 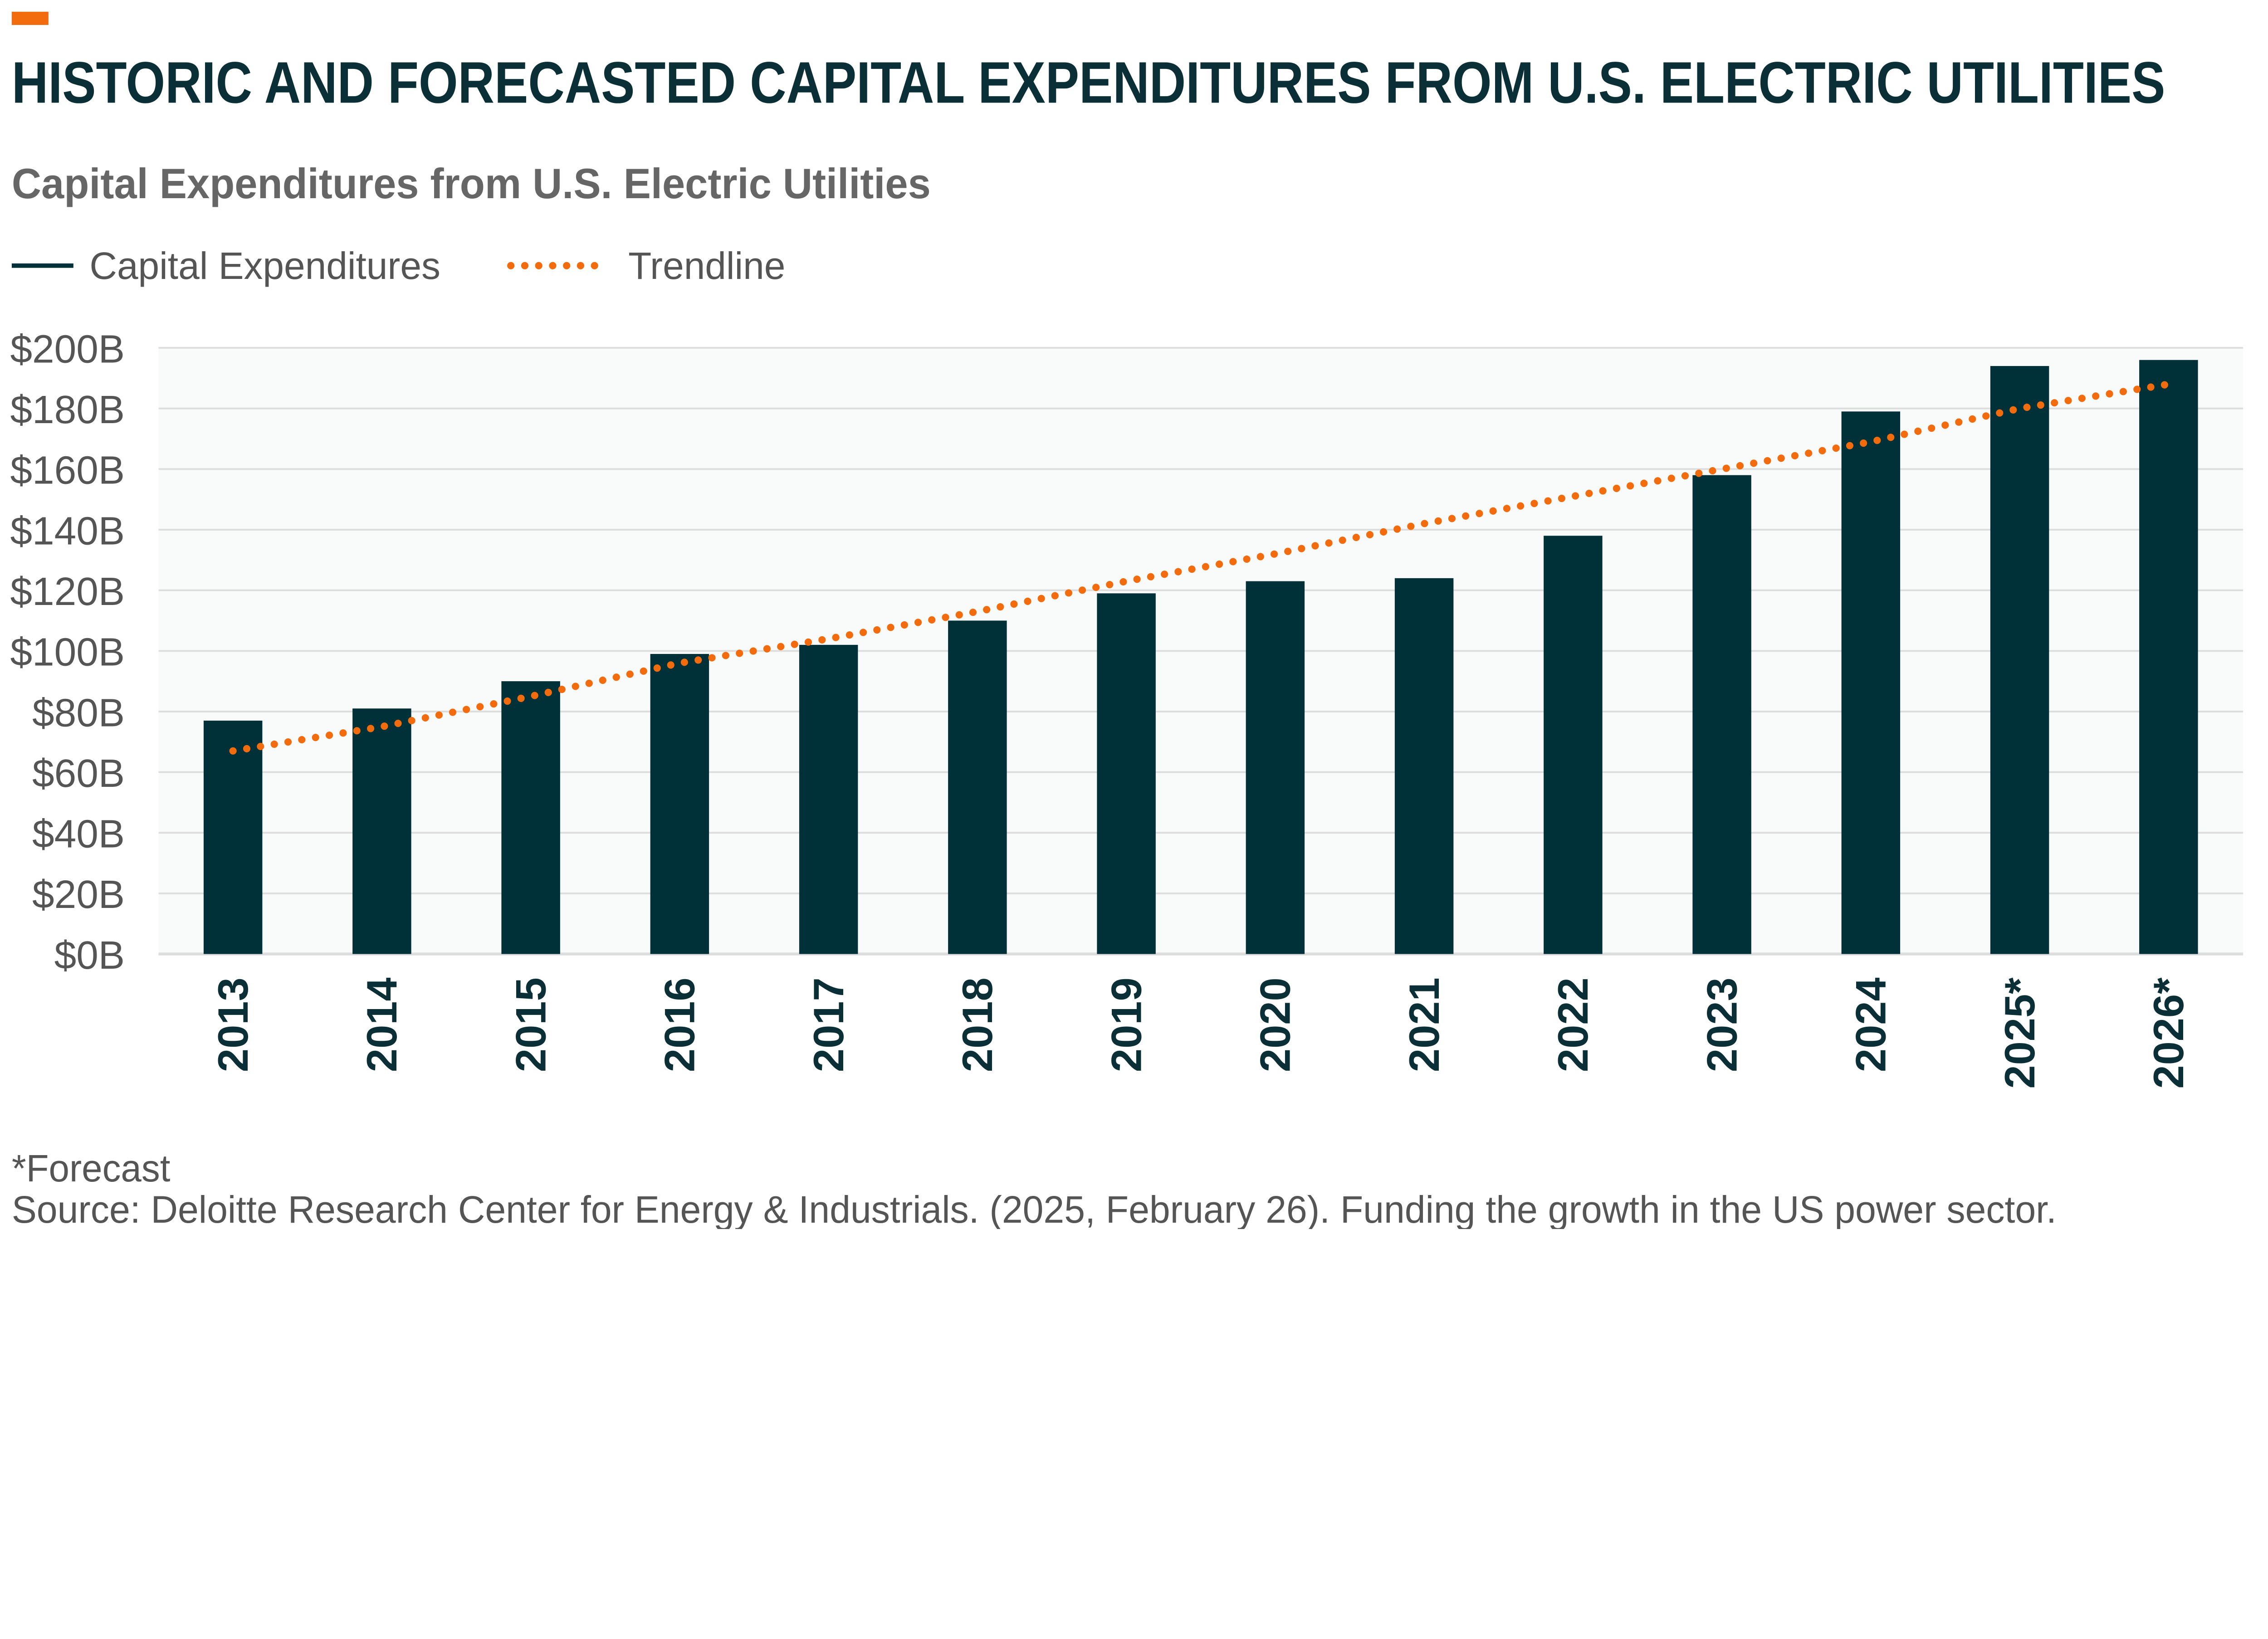 What do you see at coordinates (233, 837) in the screenshot?
I see `bar-2013` at bounding box center [233, 837].